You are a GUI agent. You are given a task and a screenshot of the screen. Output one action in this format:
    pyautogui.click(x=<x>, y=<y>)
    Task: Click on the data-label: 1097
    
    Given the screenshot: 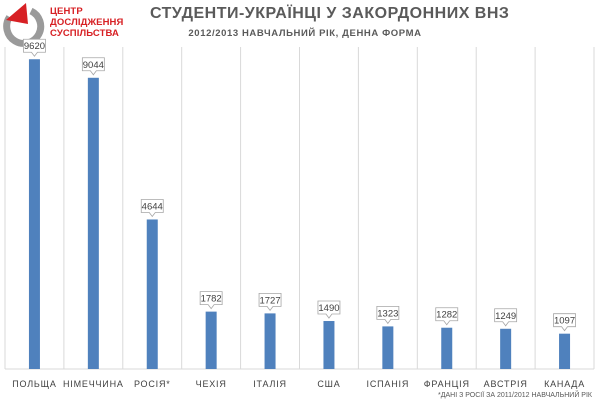 What is the action you would take?
    pyautogui.click(x=564, y=321)
    